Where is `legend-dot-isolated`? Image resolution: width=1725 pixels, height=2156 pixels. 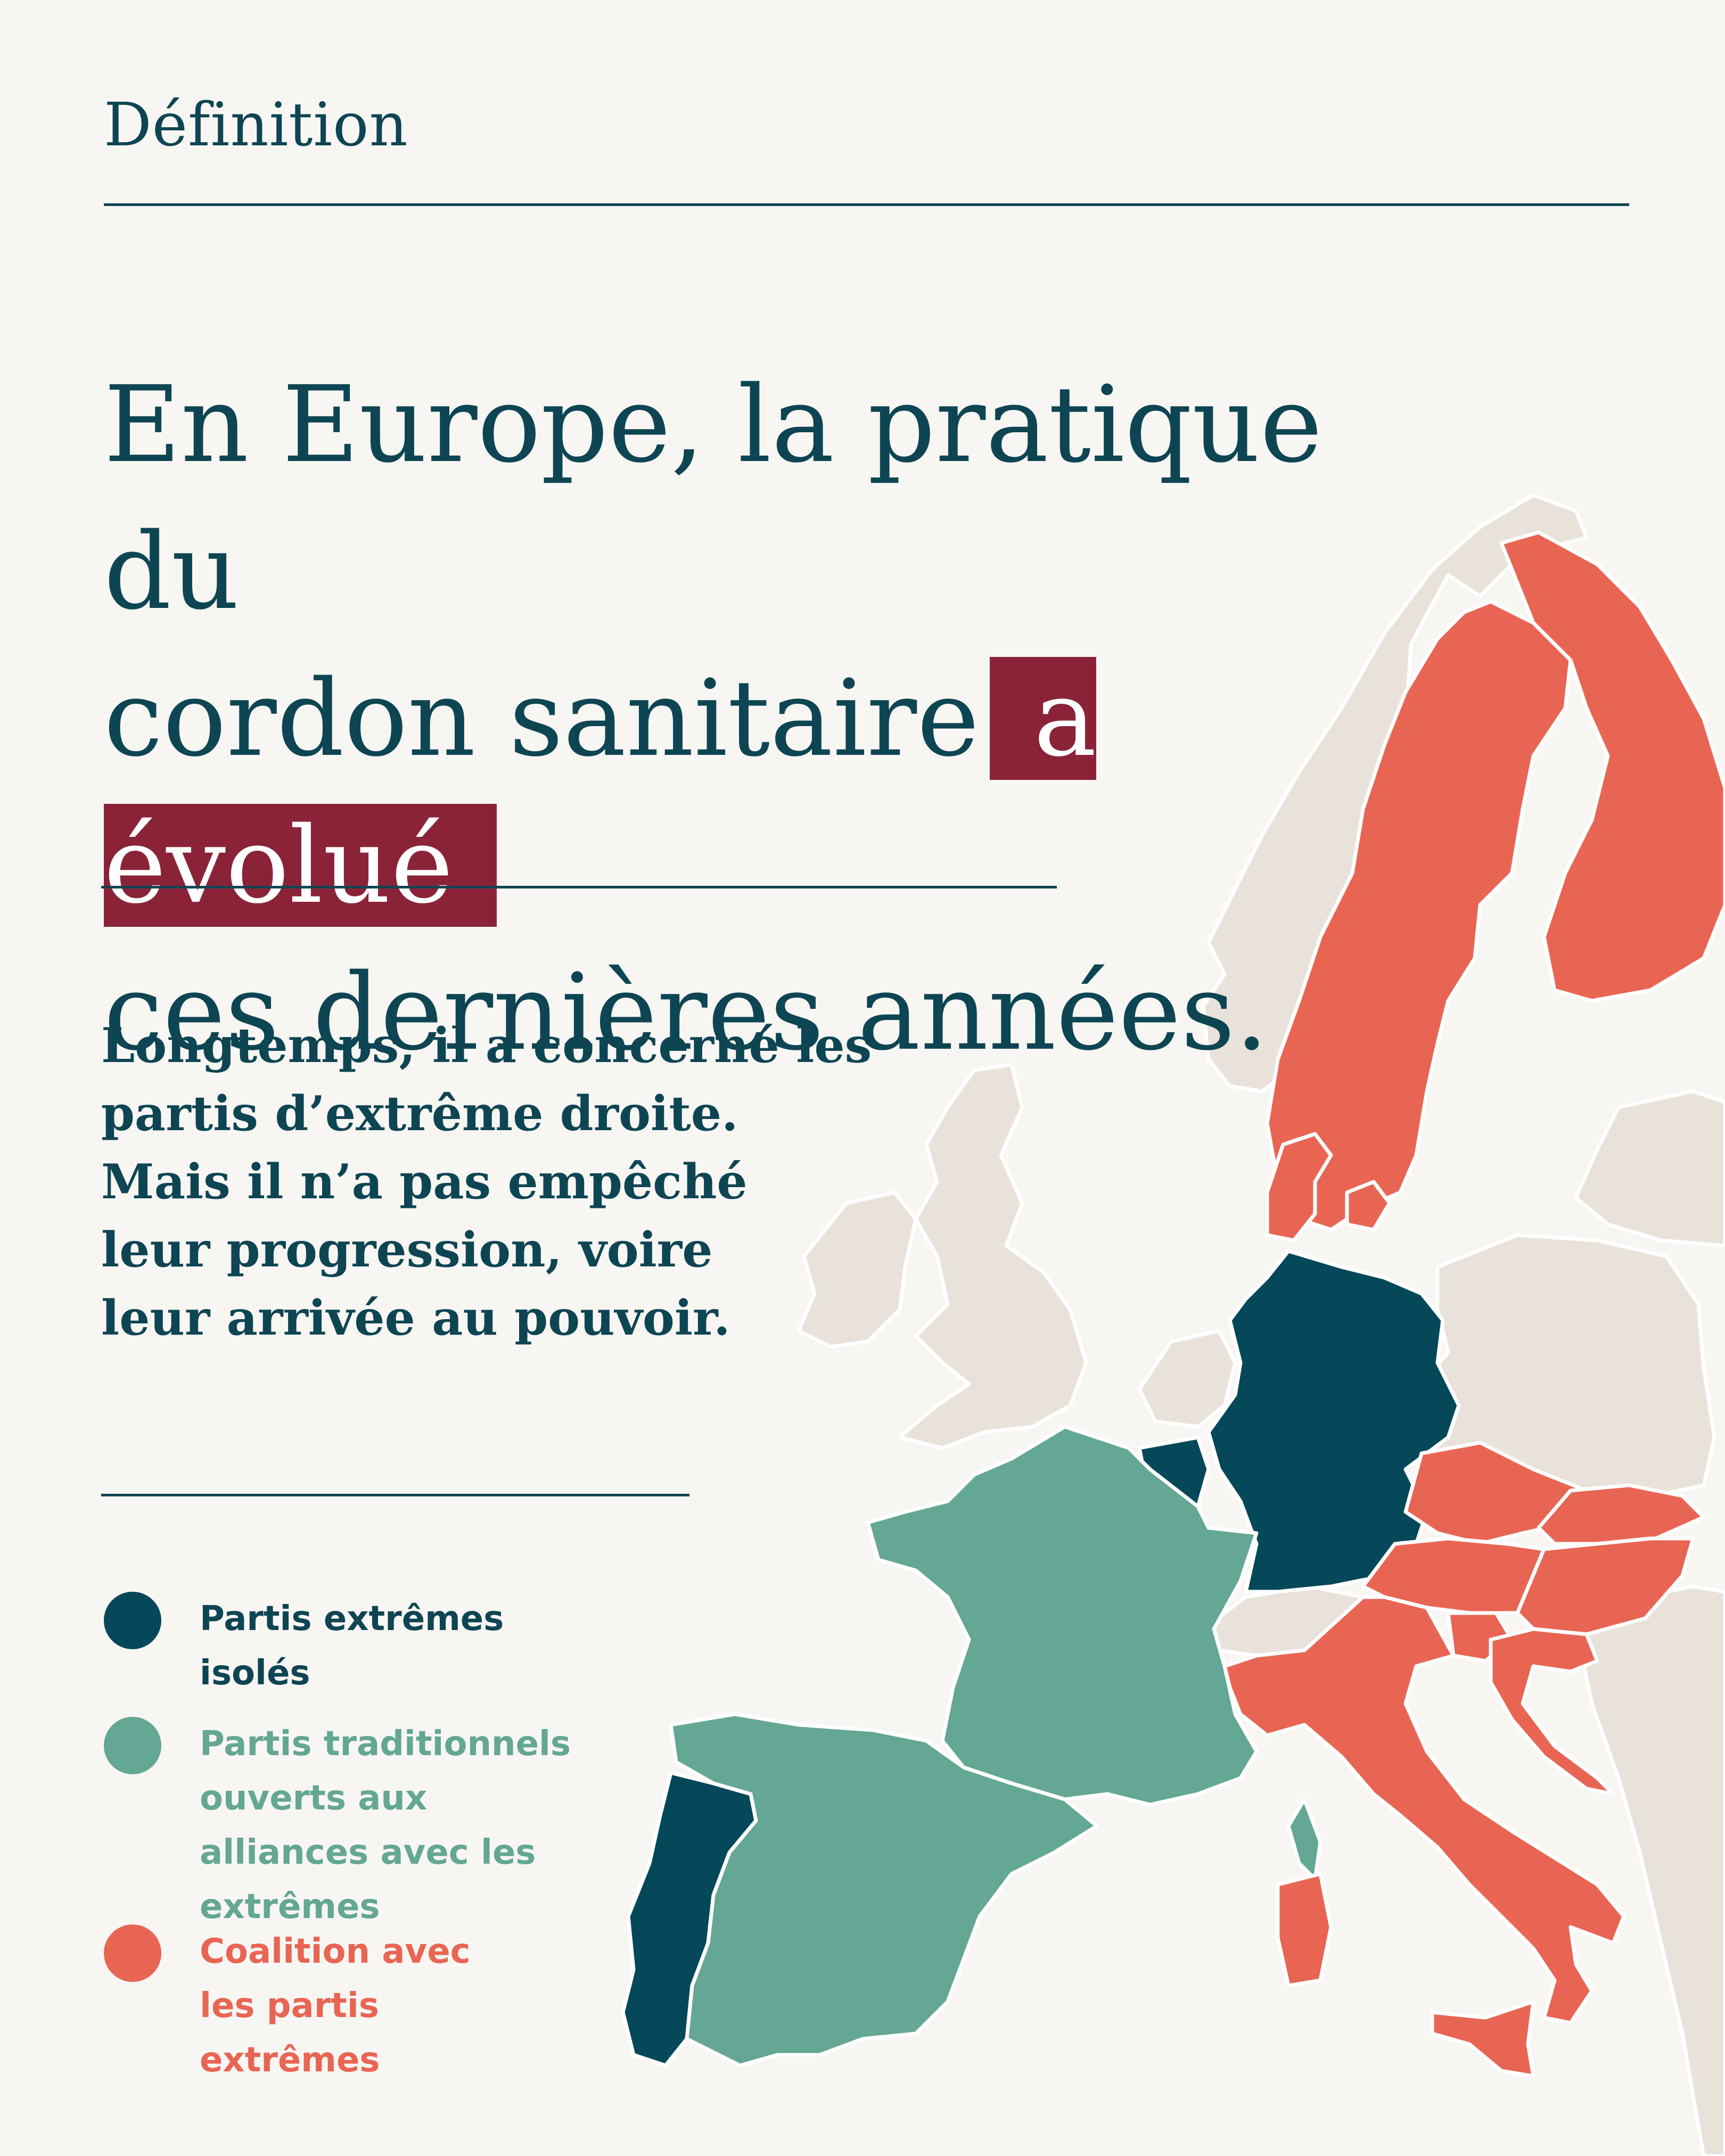
legend-dot-isolated is located at coordinates (132, 1620).